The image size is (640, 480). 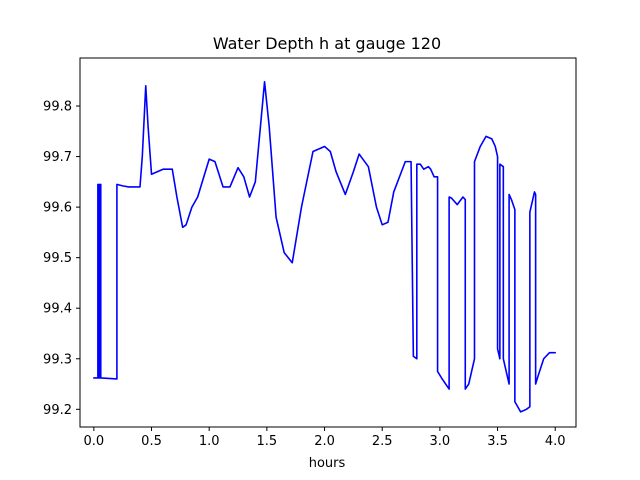 What do you see at coordinates (555, 441) in the screenshot?
I see `x-tick-label: 4.0` at bounding box center [555, 441].